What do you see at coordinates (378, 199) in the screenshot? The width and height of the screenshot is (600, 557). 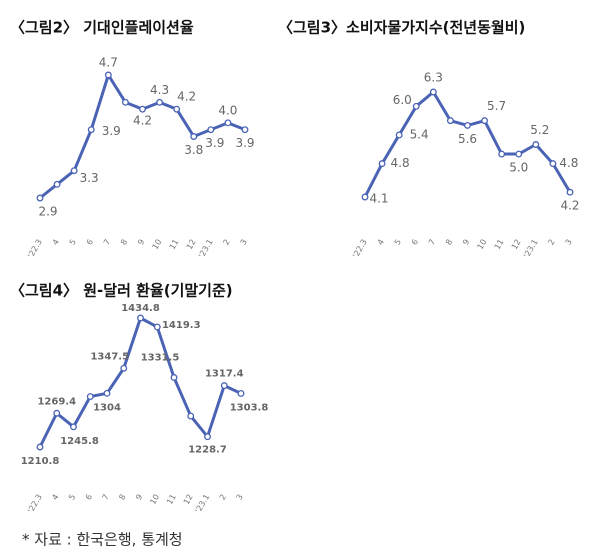 I see `data-label: 4.1` at bounding box center [378, 199].